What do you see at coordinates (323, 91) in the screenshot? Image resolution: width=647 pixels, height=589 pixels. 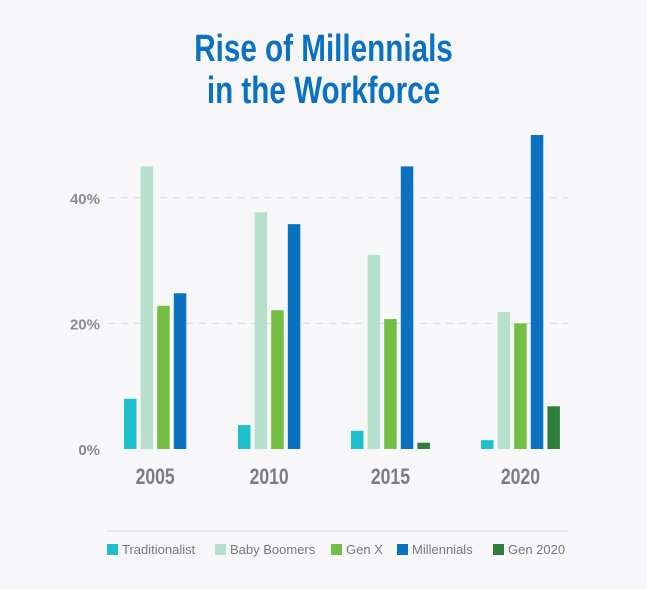 I see `chart-title-line-2: in the Workforce` at bounding box center [323, 91].